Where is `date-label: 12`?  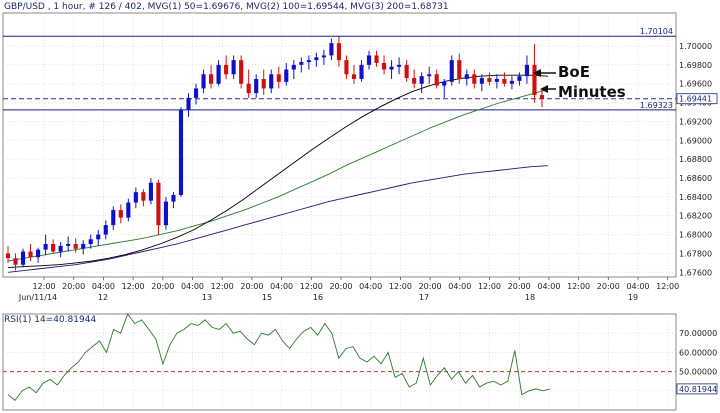
date-label: 12 is located at coordinates (103, 297).